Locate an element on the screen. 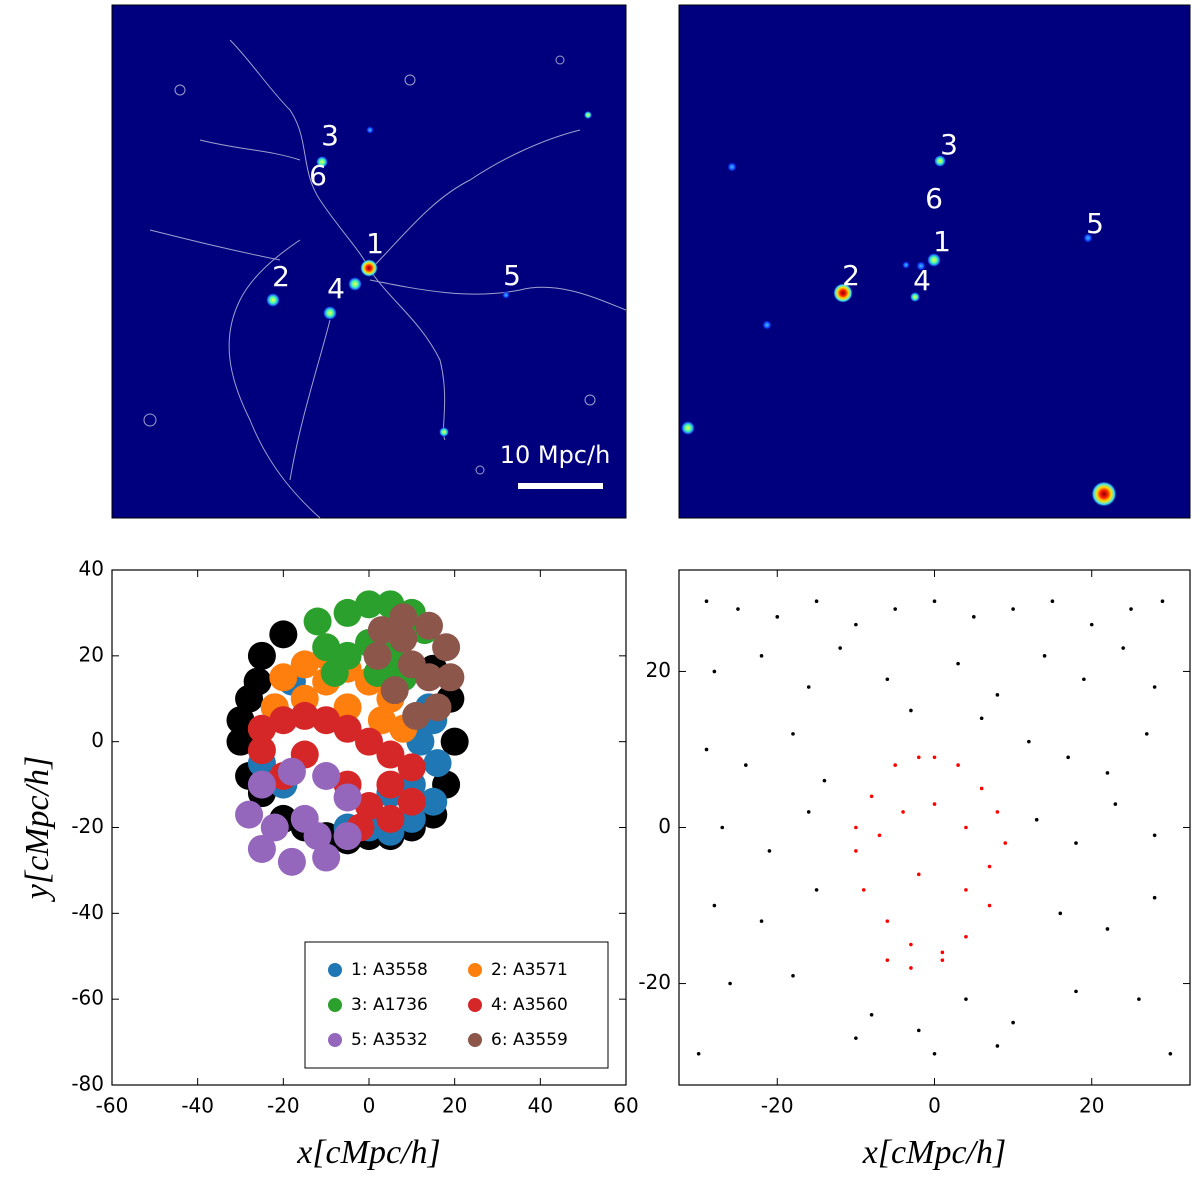 The height and width of the screenshot is (1187, 1200). legend-frame is located at coordinates (456, 1005).